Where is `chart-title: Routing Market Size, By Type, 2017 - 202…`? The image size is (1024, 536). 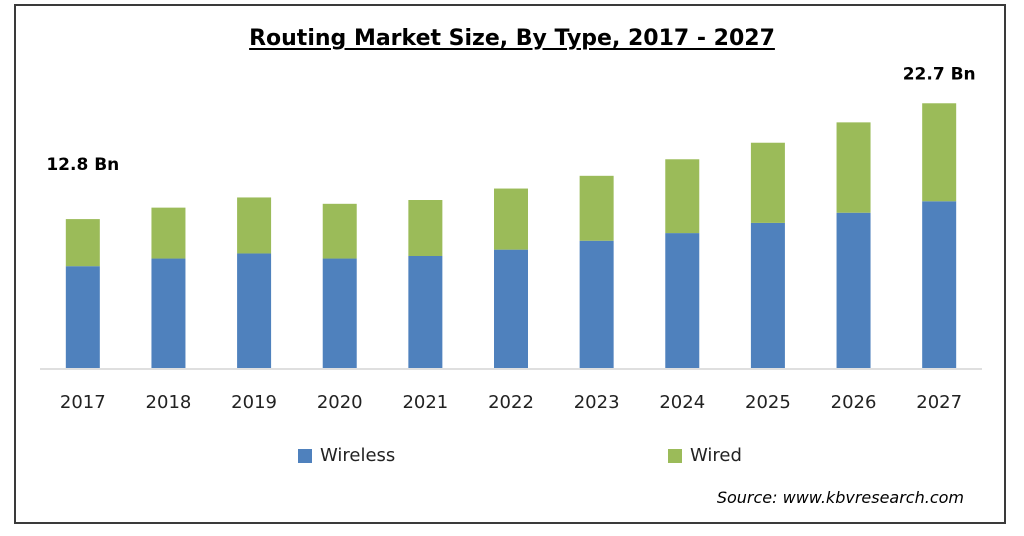
chart-title: Routing Market Size, By Type, 2017 - 202… is located at coordinates (512, 38).